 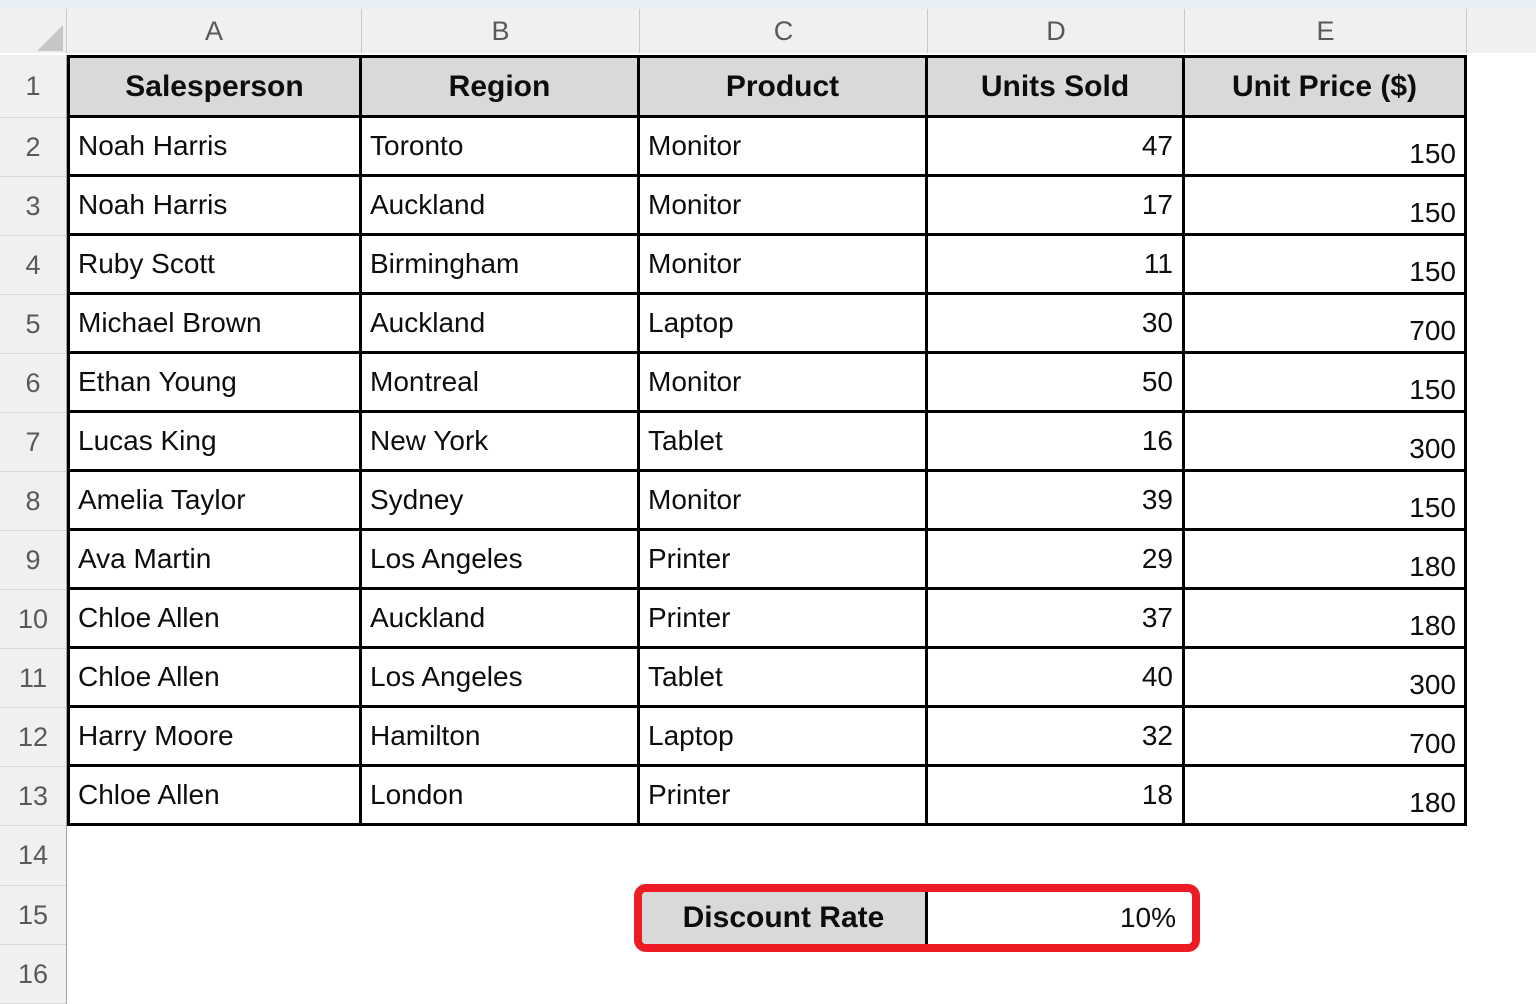 I want to click on cell-A3: Noah Harris, so click(x=216, y=206).